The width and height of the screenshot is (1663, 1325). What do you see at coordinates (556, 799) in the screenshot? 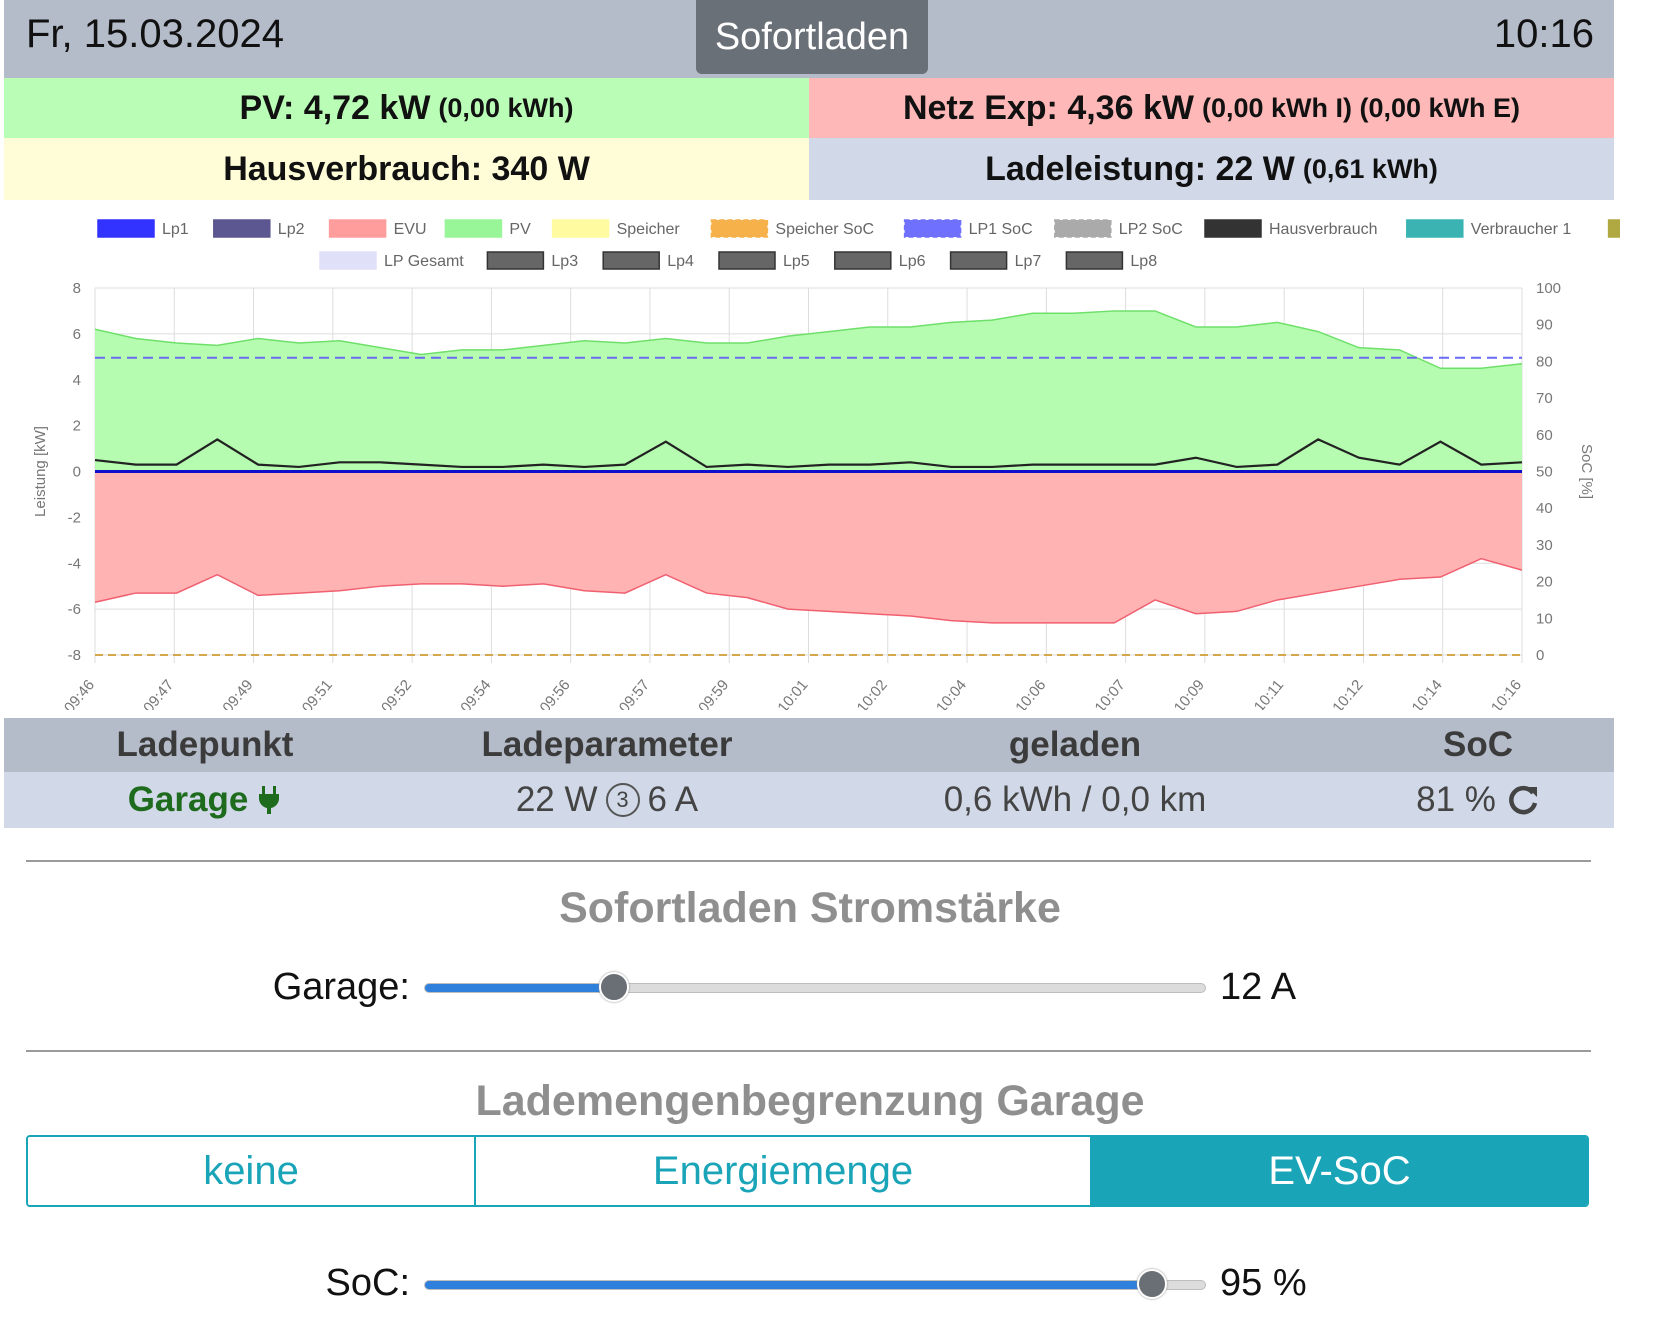
I see `charge-power: 22 W` at bounding box center [556, 799].